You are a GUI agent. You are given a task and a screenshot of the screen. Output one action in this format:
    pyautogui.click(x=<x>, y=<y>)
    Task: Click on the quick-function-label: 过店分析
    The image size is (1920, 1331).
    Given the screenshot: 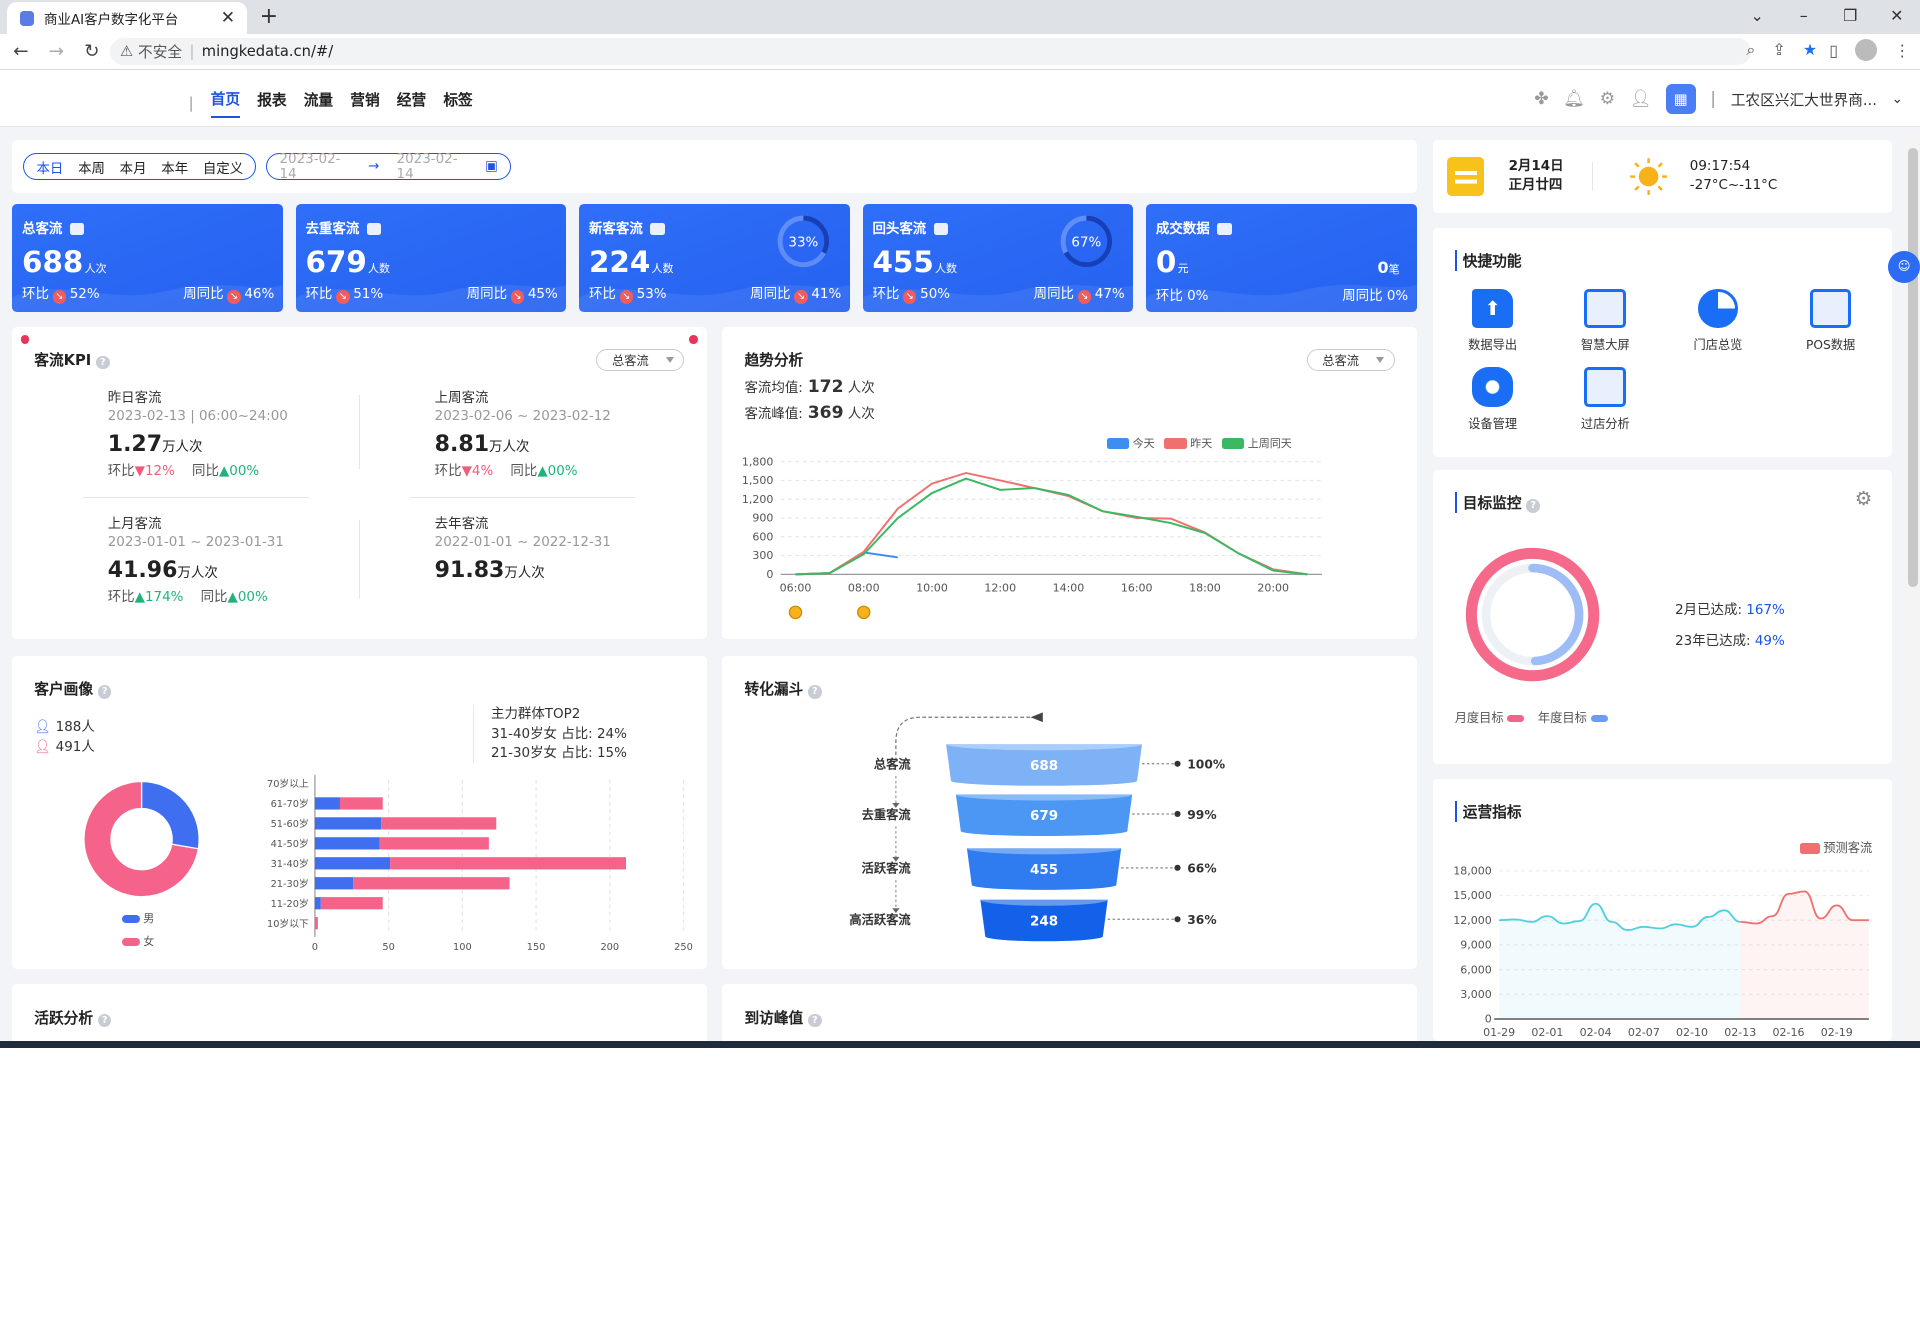 What is the action you would take?
    pyautogui.click(x=1605, y=423)
    